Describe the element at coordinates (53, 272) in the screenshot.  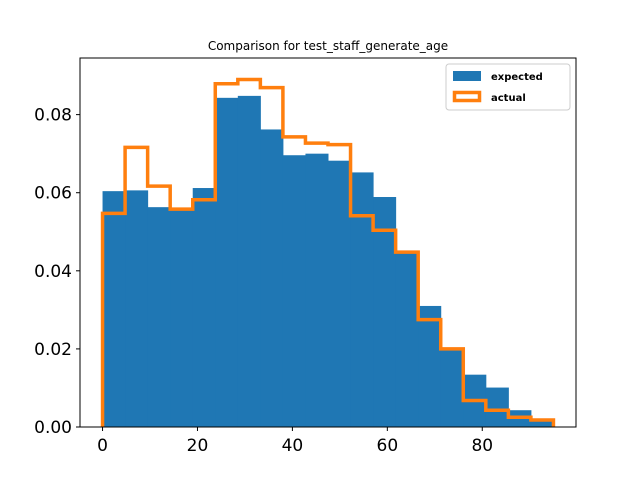
I see `y-tick-label: 0.04` at that location.